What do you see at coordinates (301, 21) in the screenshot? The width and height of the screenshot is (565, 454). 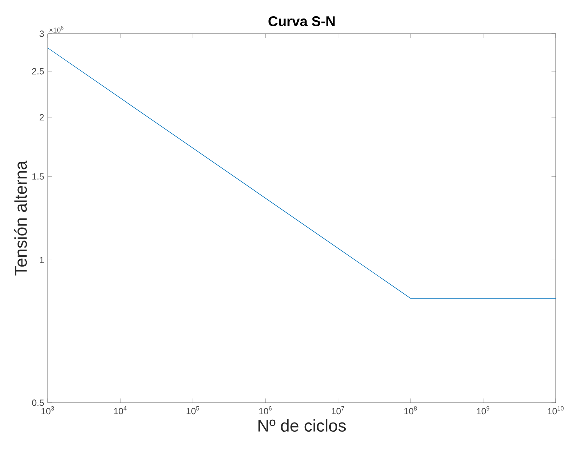 I see `chart-title: Curva S-N` at bounding box center [301, 21].